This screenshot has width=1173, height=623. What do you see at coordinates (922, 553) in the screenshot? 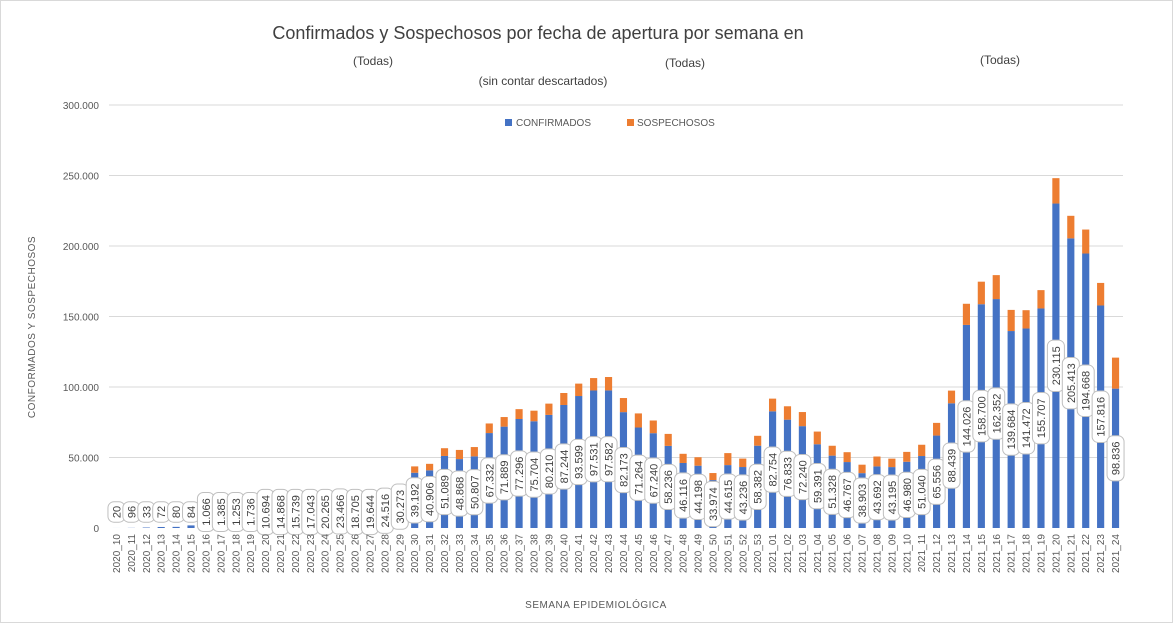
I see `x-tick-label: 2021_11` at bounding box center [922, 553].